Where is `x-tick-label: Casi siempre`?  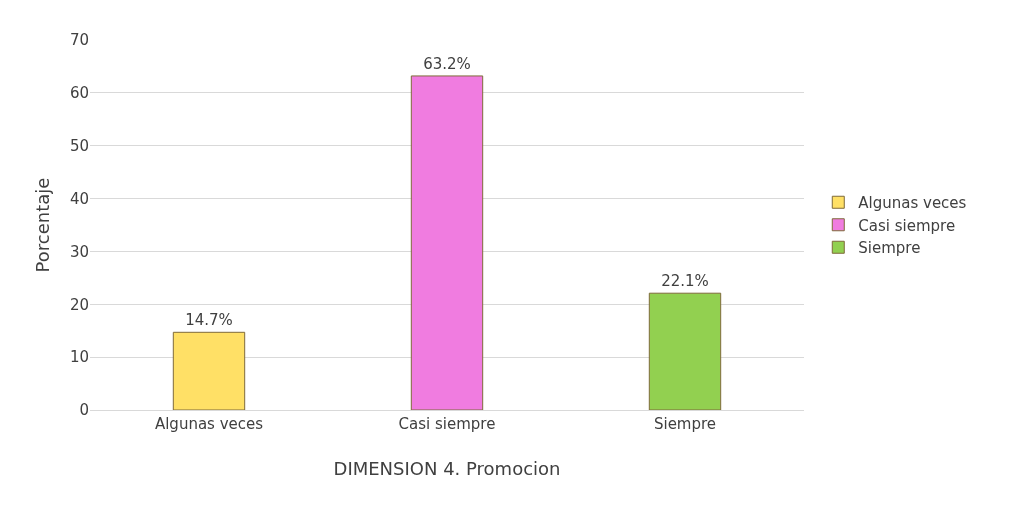
x-tick-label: Casi siempre is located at coordinates (447, 424).